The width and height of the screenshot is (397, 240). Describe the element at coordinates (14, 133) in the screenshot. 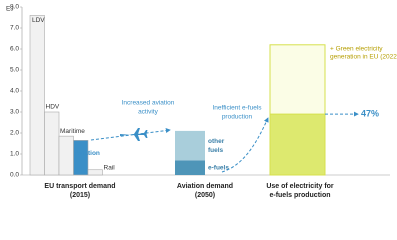

I see `y-tick-label: 2.0` at that location.